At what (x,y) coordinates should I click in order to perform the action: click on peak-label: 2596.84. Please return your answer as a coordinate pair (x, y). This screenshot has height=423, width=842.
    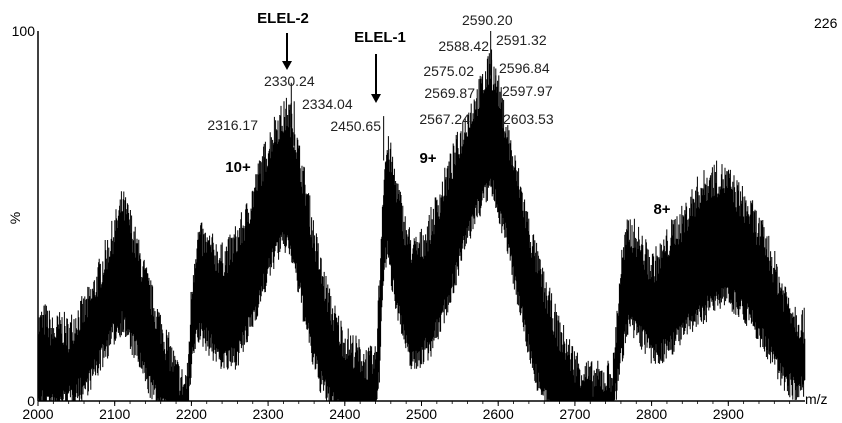
    Looking at the image, I should click on (524, 68).